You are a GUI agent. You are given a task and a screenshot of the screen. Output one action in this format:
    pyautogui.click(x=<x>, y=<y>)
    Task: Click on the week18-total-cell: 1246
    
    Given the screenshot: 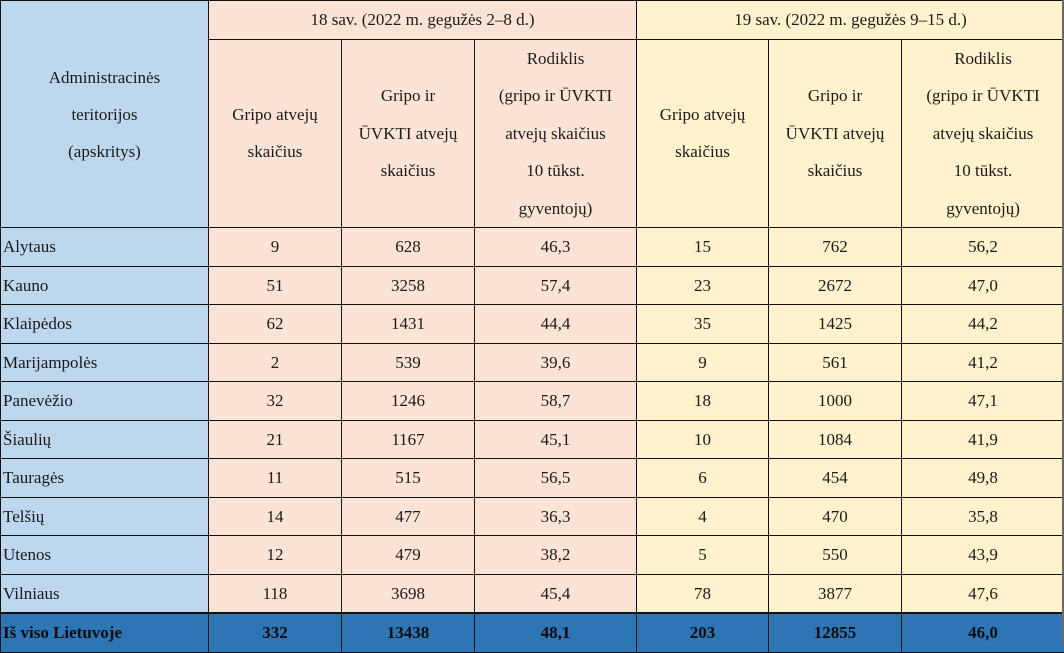 What is the action you would take?
    pyautogui.click(x=408, y=401)
    